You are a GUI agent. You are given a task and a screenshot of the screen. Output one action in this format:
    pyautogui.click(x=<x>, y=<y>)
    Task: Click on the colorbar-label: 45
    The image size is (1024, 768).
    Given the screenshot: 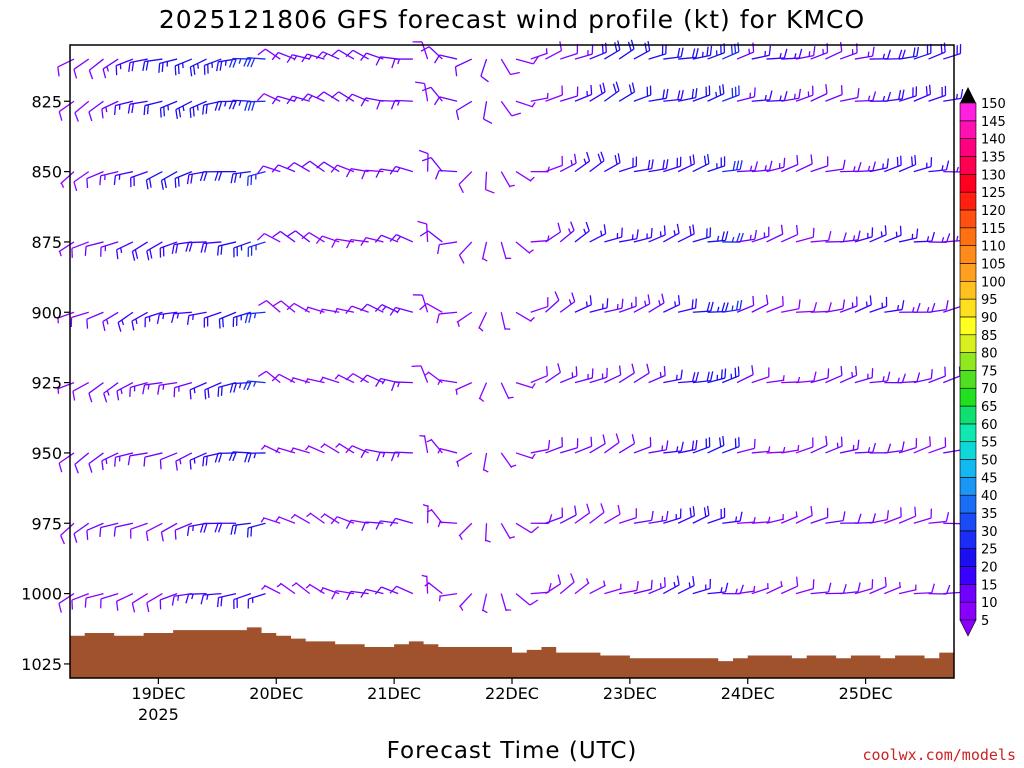 What is the action you would take?
    pyautogui.click(x=989, y=478)
    